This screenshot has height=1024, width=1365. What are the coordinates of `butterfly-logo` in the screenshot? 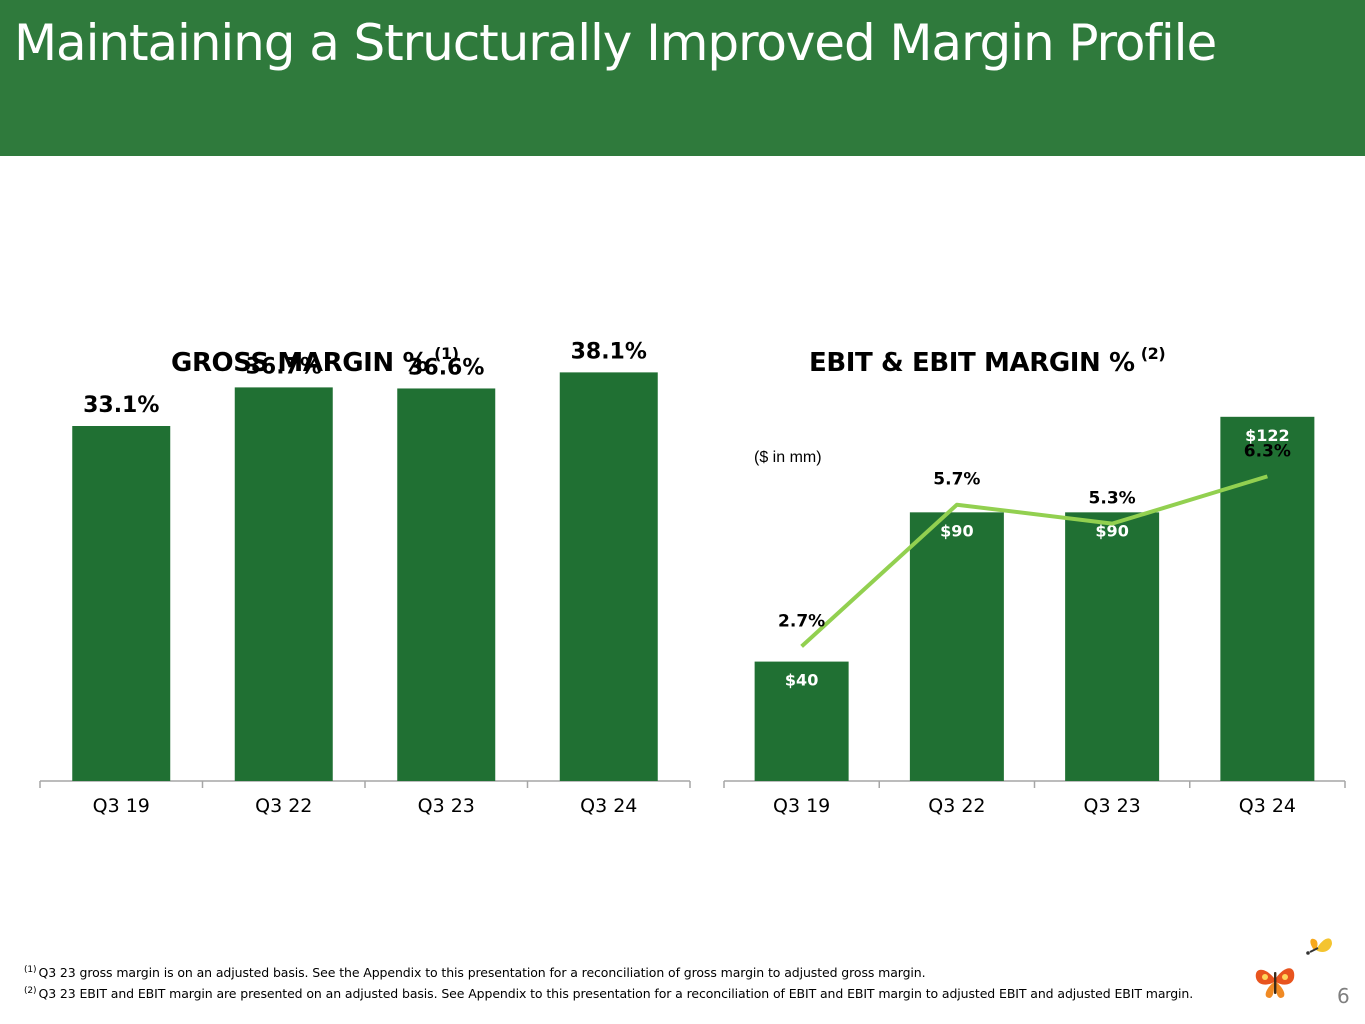 It's located at (1293, 968).